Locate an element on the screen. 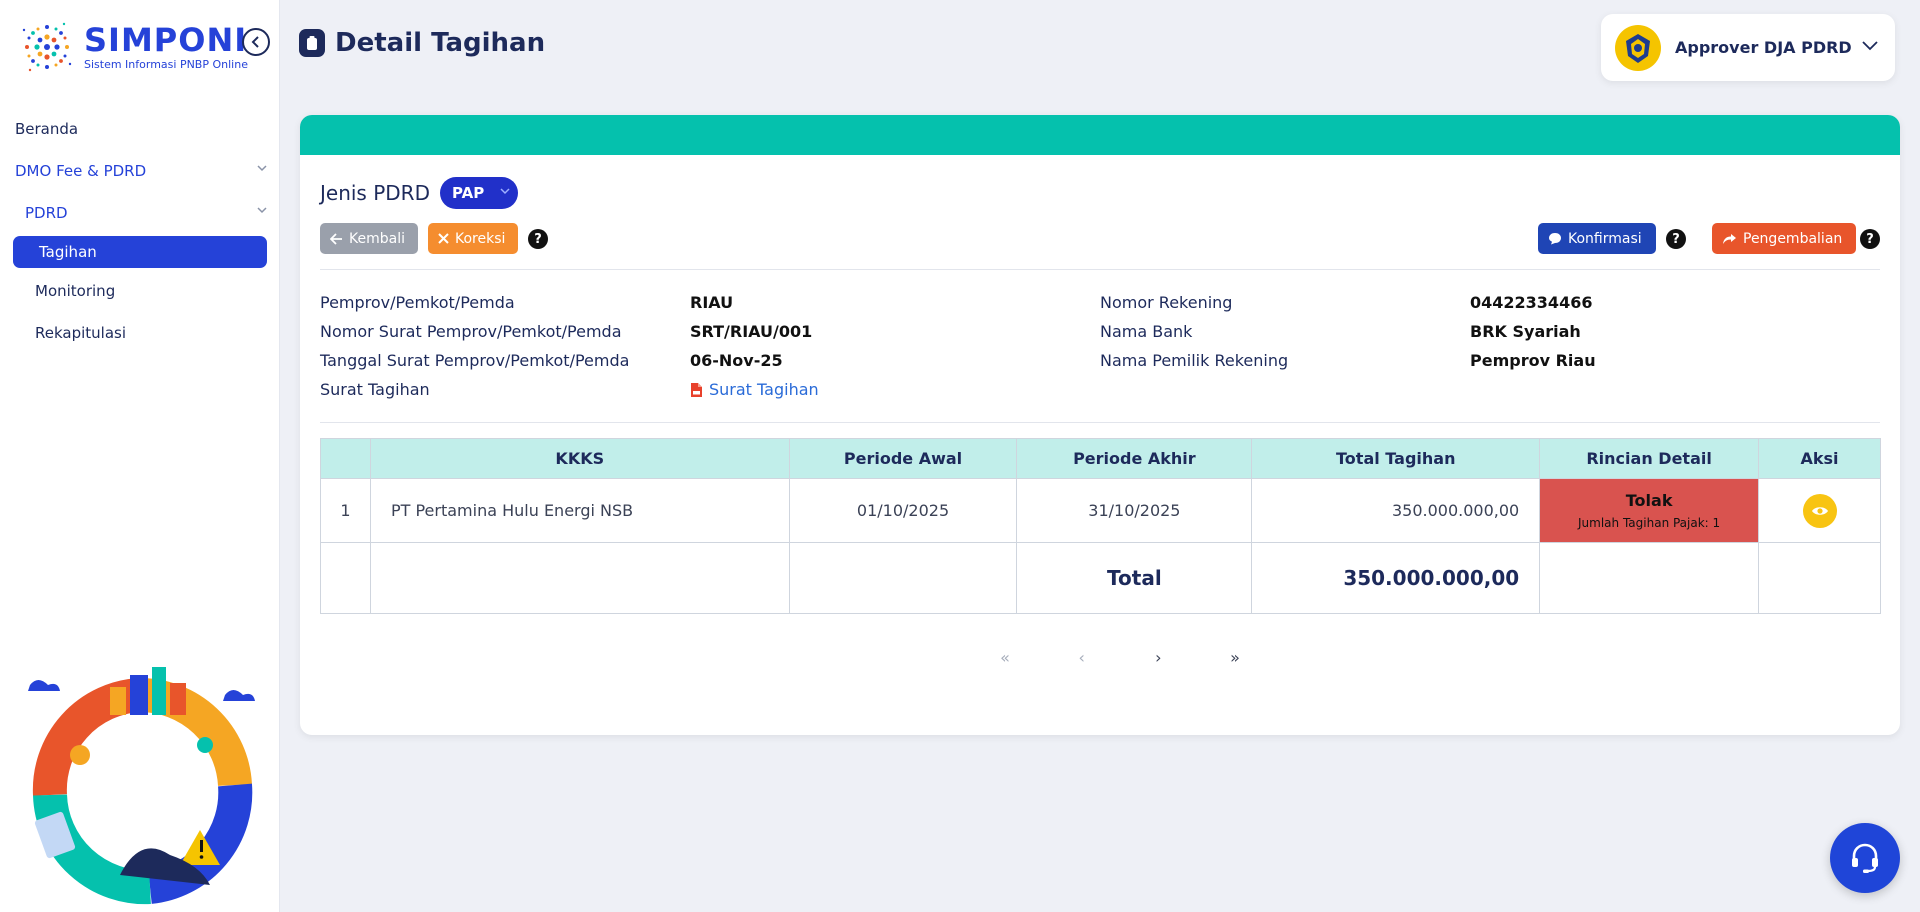  column-header-total-tagihan: Total Tagihan is located at coordinates (1396, 458).